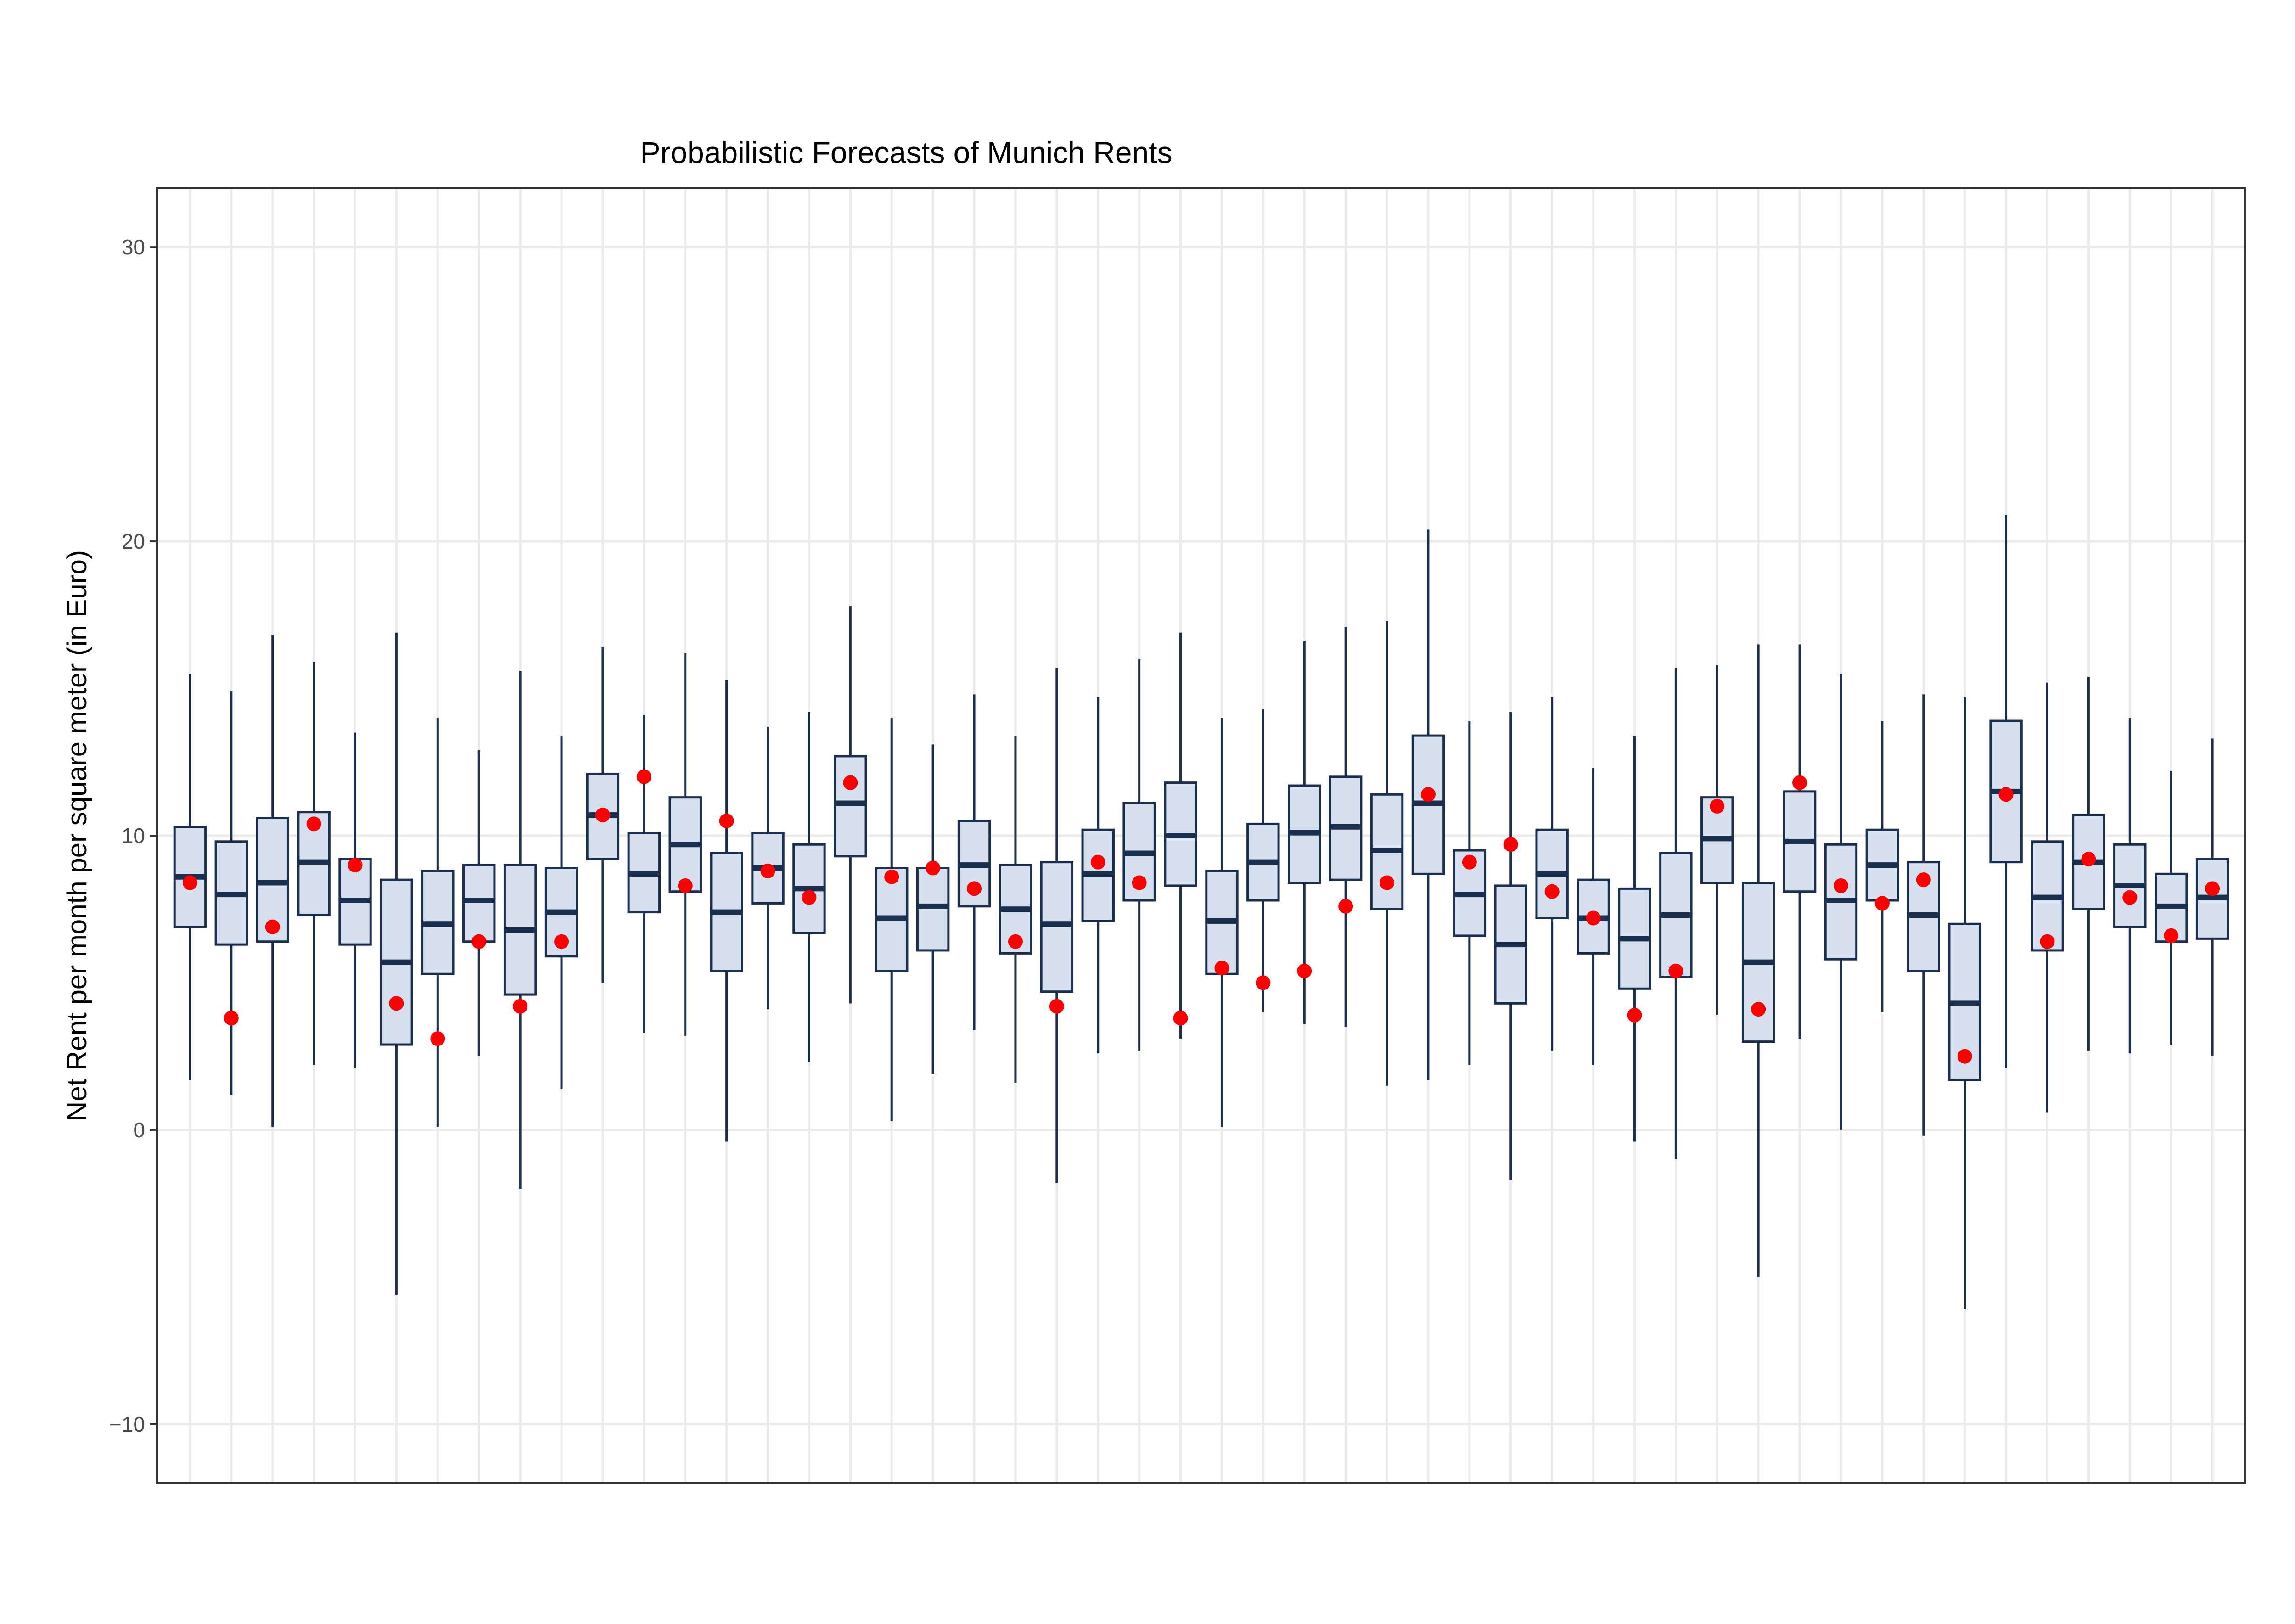 The image size is (2295, 1624). Describe the element at coordinates (1201, 897) in the screenshot. I see `median-layer` at that location.